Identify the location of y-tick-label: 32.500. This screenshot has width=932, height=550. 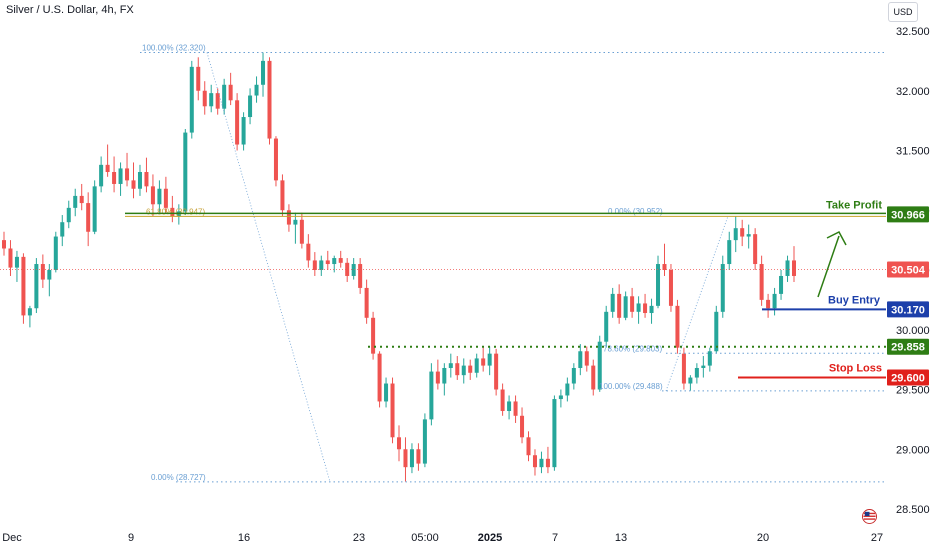
(913, 32).